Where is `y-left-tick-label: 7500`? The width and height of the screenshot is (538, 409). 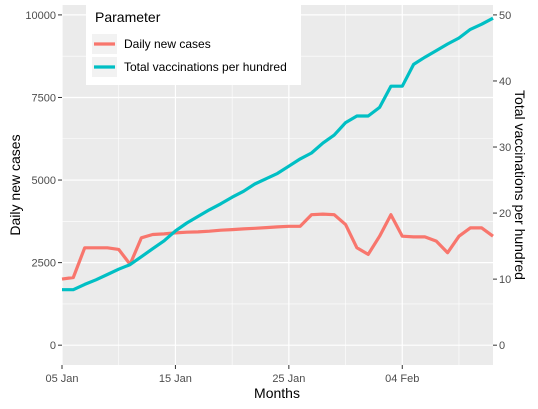
y-left-tick-label: 7500 is located at coordinates (44, 98).